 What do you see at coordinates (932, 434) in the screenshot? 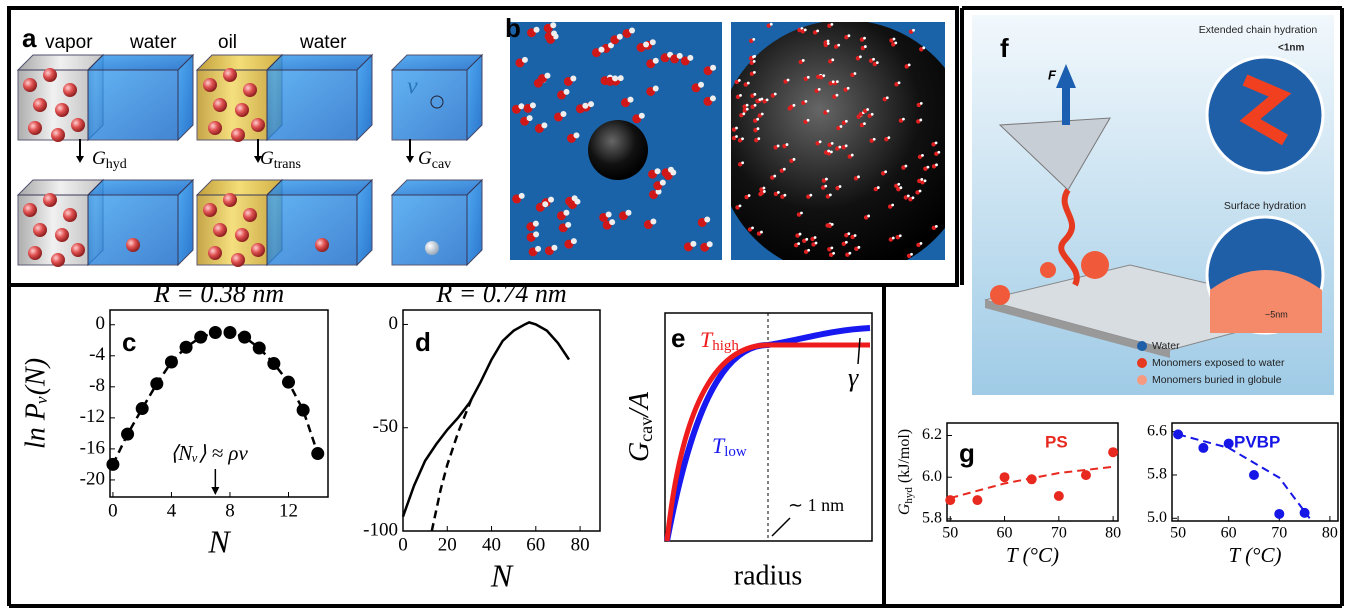
I see `y-tick-label: 6.2` at bounding box center [932, 434].